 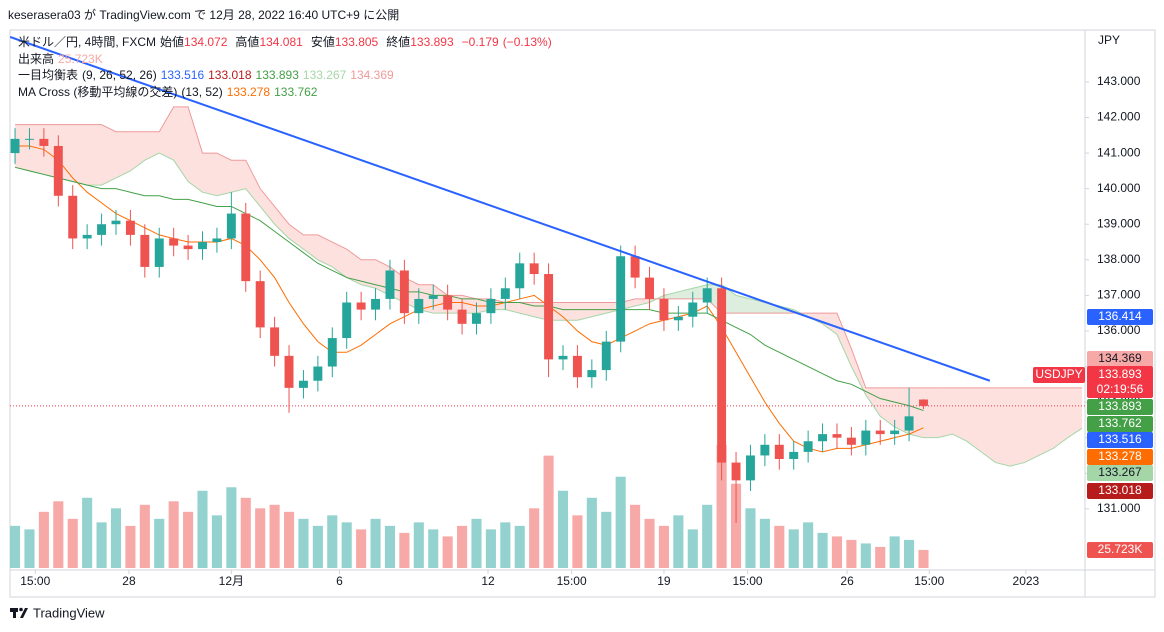 What do you see at coordinates (19, 612) in the screenshot?
I see `tv-logo` at bounding box center [19, 612].